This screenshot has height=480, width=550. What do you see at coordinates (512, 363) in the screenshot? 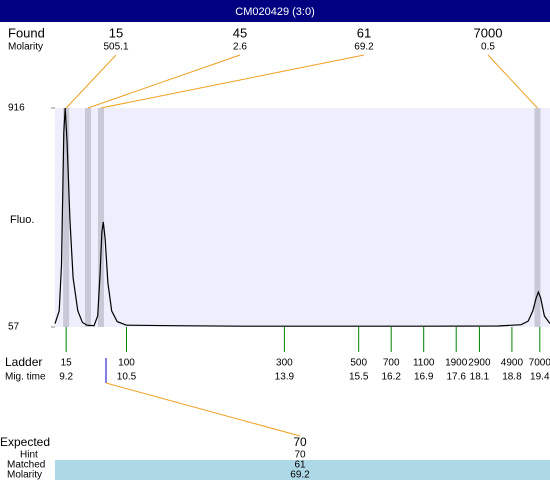
I see `ladder-size: 4900` at bounding box center [512, 363].